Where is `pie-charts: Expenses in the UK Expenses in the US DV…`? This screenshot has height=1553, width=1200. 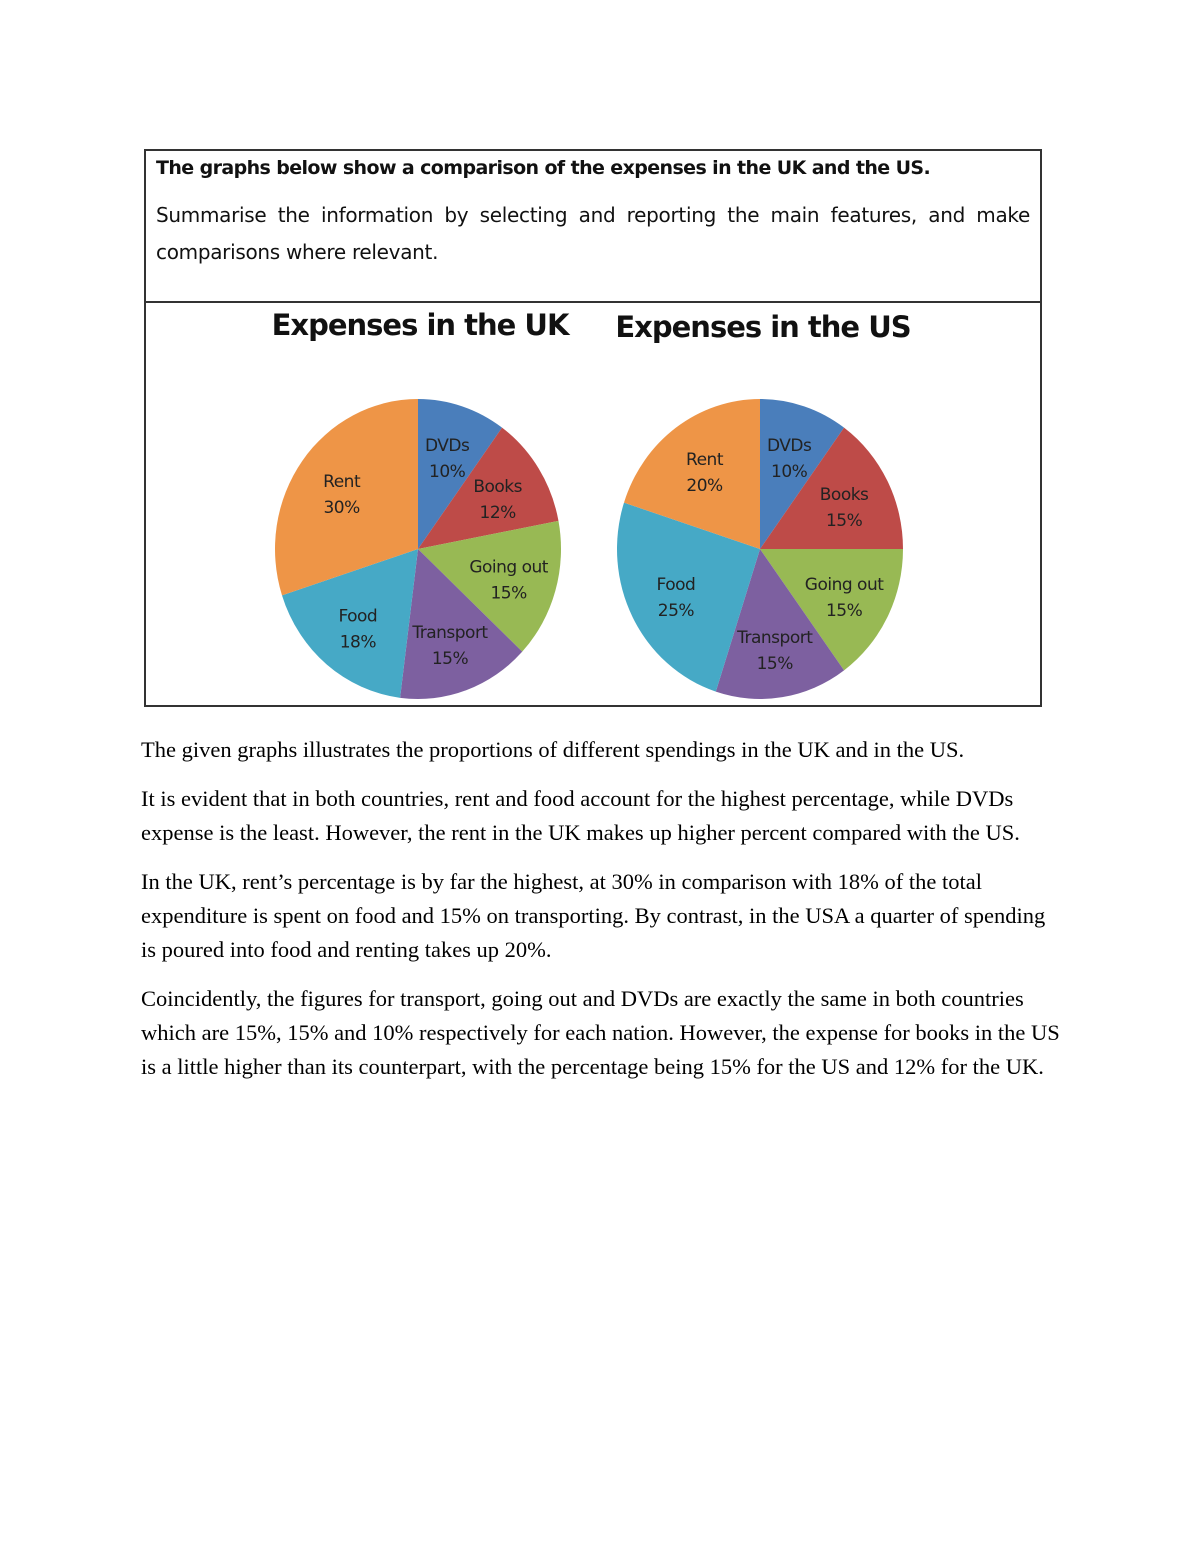 pie-charts: Expenses in the UK Expenses in the US DV… is located at coordinates (592, 503).